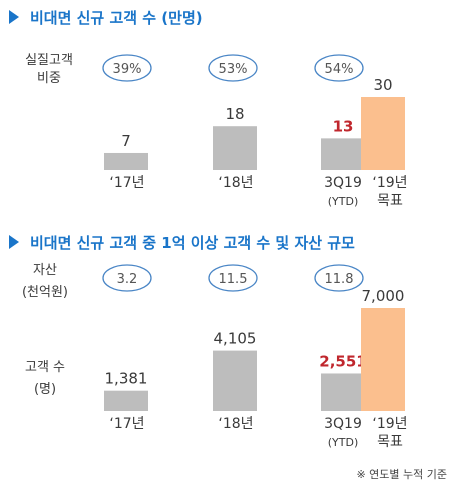  Describe the element at coordinates (45, 367) in the screenshot. I see `y-axis-label: 고객 수` at that location.